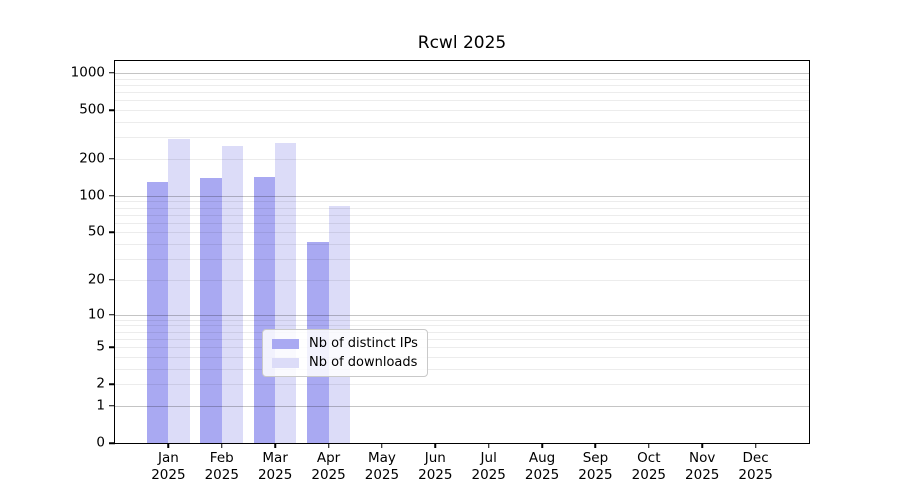  Describe the element at coordinates (275, 458) in the screenshot. I see `x-tick-month: Mar` at that location.